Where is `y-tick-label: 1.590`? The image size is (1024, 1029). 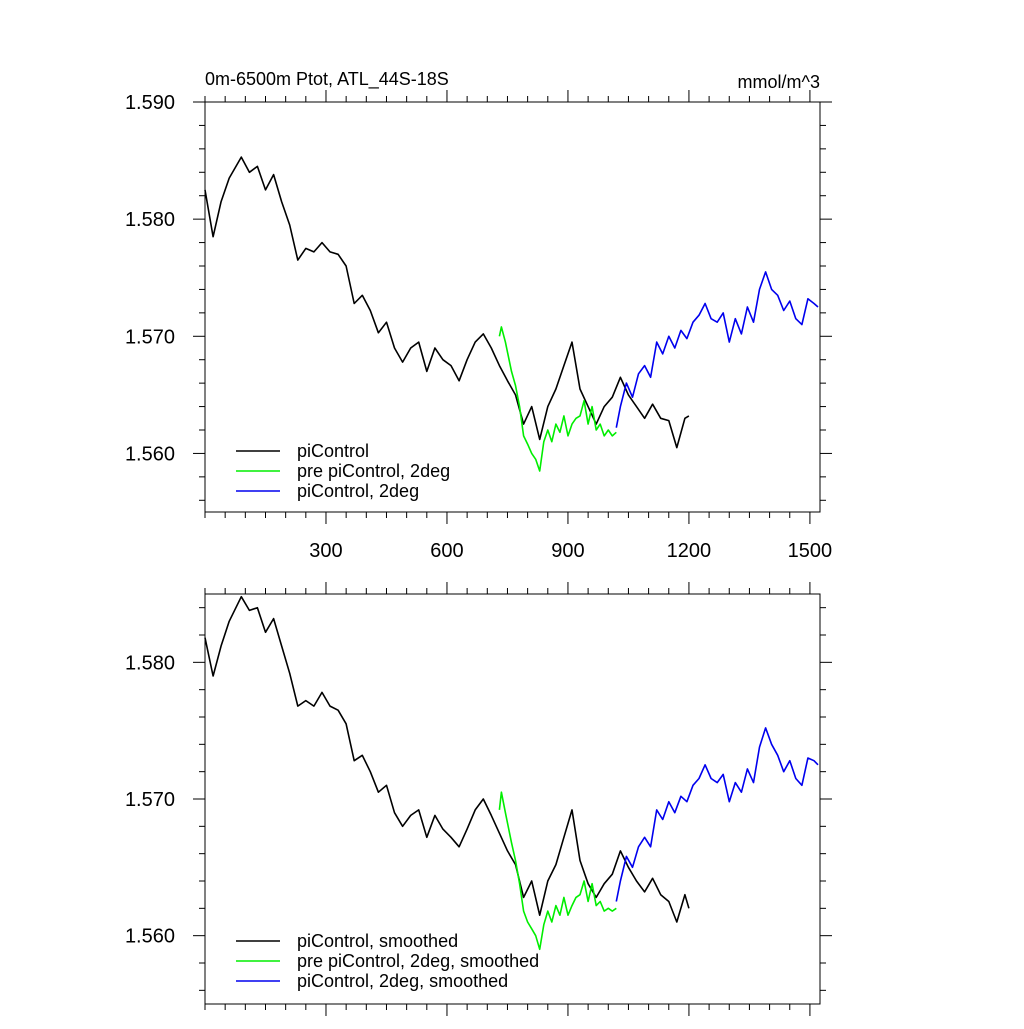
y-tick-label: 1.590 is located at coordinates (150, 103).